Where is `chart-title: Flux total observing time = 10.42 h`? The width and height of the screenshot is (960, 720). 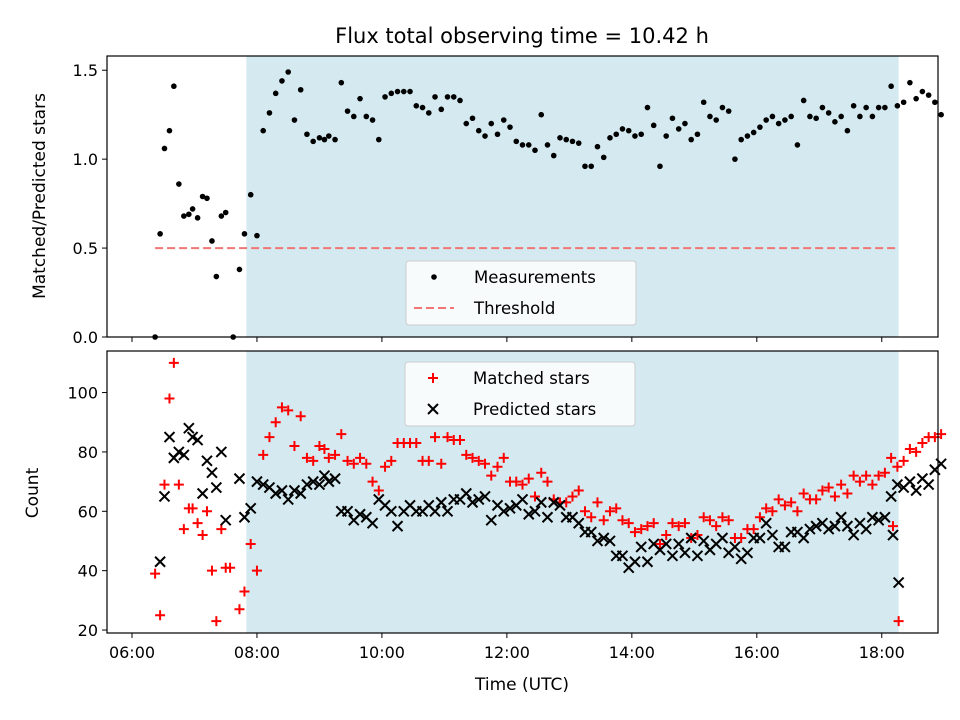 chart-title: Flux total observing time = 10.42 h is located at coordinates (522, 36).